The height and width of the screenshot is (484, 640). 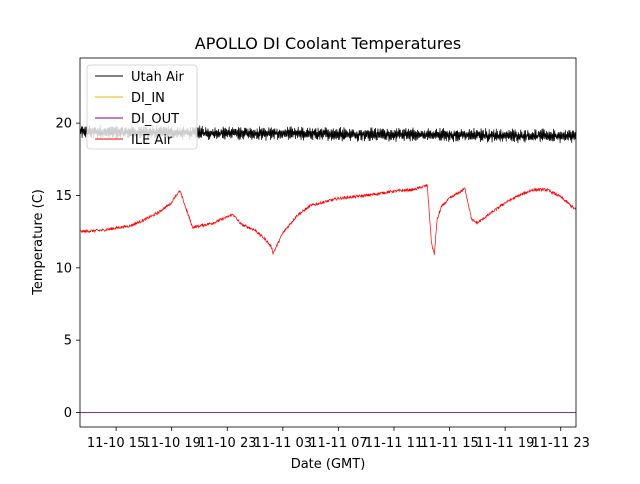 I want to click on x-axis-label: Date (GMT), so click(x=328, y=464).